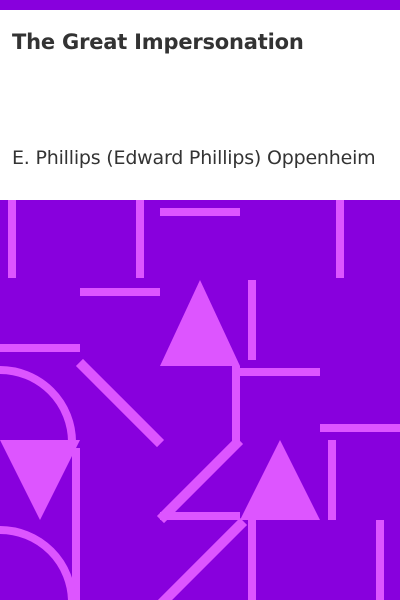 This screenshot has height=600, width=400. Describe the element at coordinates (194, 158) in the screenshot. I see `book-author: E. Phillips (Edward Phillips) Oppenheim` at that location.